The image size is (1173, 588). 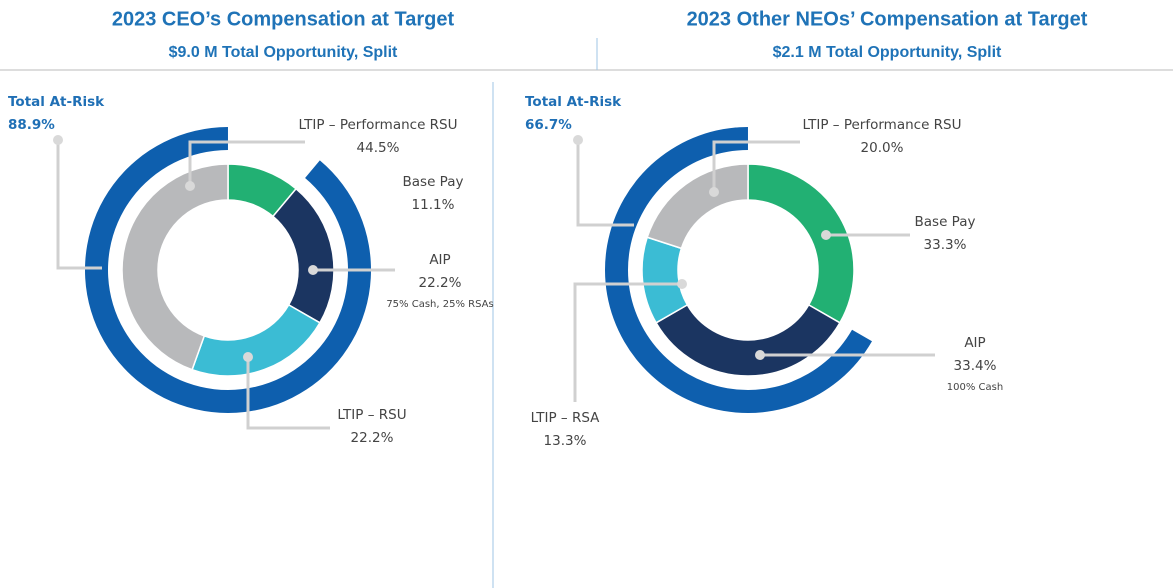 I want to click on segment-value: 33.4%, so click(x=975, y=366).